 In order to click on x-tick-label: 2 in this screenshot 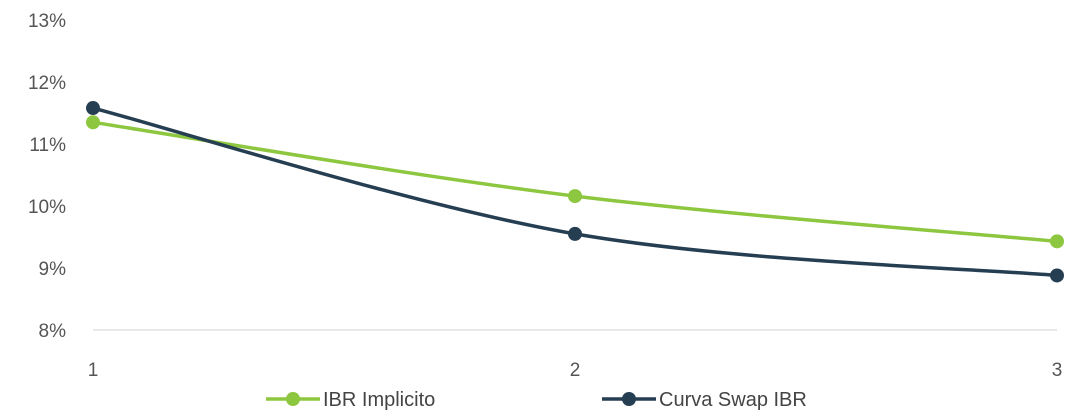, I will do `click(575, 370)`.